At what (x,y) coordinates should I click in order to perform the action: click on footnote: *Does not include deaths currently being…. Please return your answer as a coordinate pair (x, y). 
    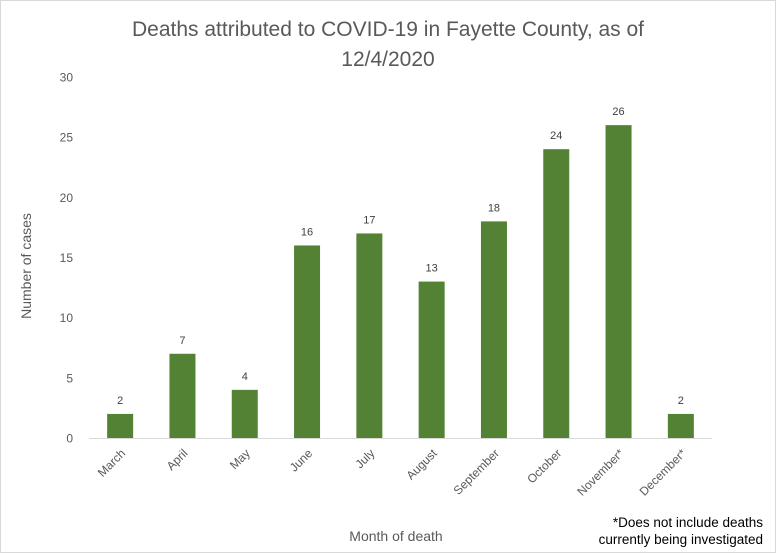
    Looking at the image, I should click on (681, 531).